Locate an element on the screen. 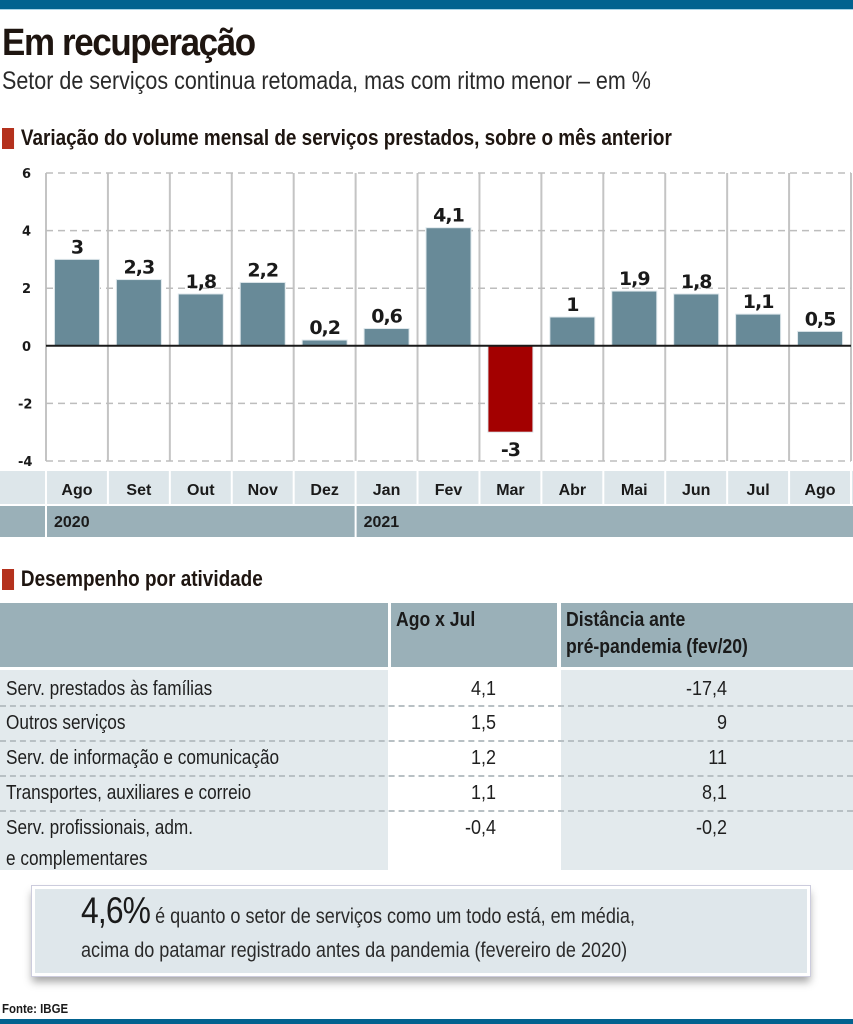 This screenshot has width=853, height=1024. distancia-value: 8,1 is located at coordinates (714, 793).